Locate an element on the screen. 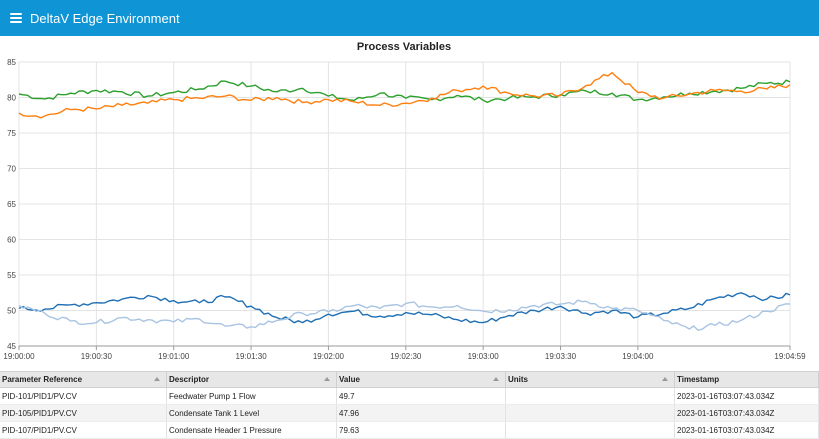  column-header-label: Descriptor is located at coordinates (189, 379).